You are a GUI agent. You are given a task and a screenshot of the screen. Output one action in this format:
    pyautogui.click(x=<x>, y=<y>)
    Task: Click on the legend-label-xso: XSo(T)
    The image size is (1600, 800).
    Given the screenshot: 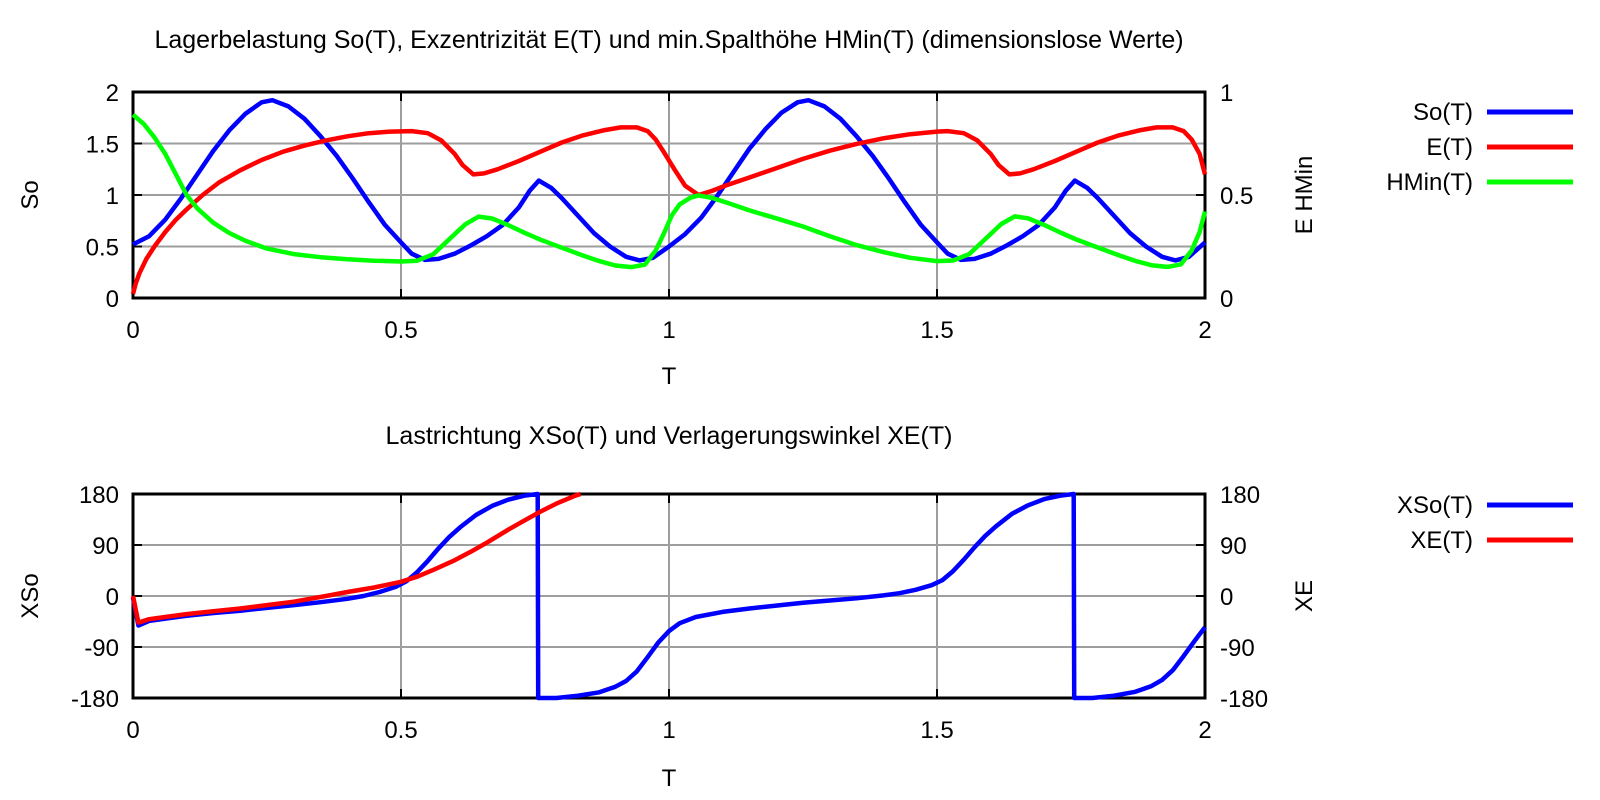 What is the action you would take?
    pyautogui.click(x=1435, y=505)
    